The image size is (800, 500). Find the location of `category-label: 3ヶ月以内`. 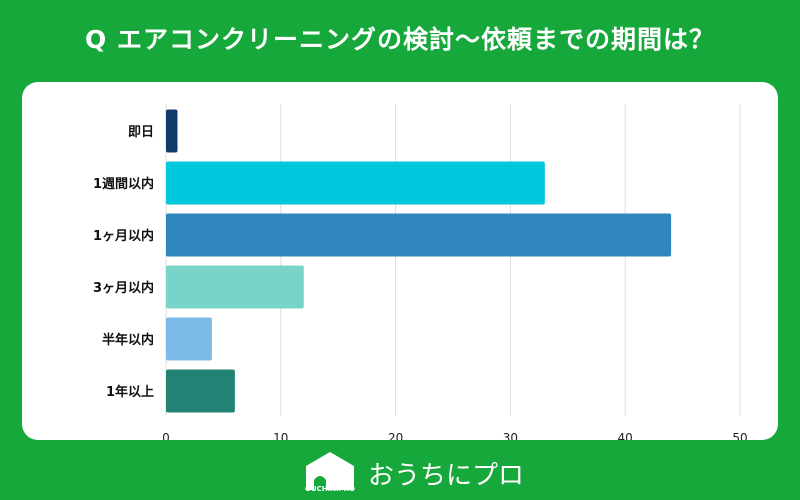

category-label: 3ヶ月以内 is located at coordinates (123, 288).